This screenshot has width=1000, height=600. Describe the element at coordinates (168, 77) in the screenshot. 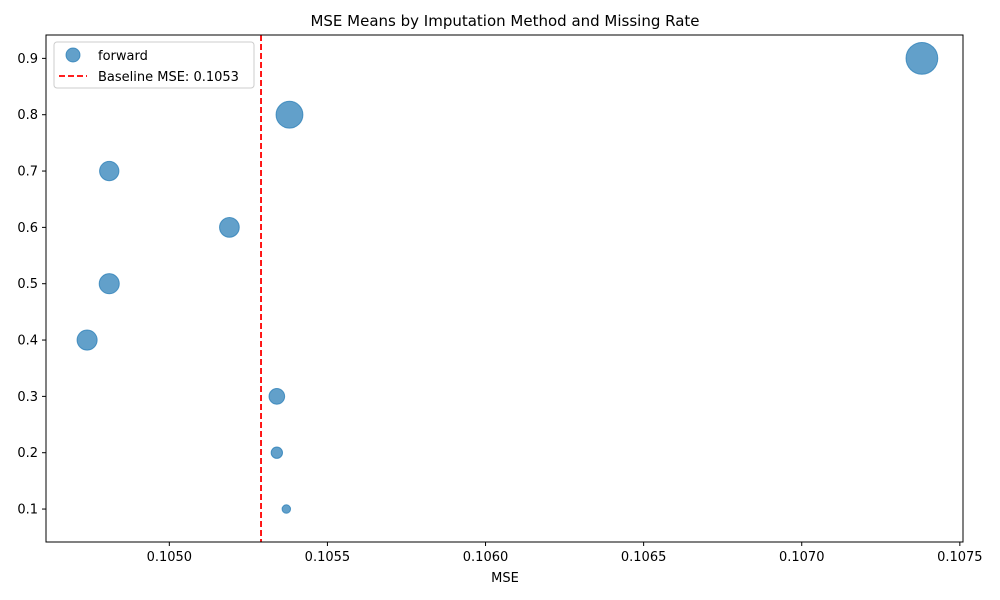

I see `legend-label-baseline: Baseline MSE: 0.1053` at that location.